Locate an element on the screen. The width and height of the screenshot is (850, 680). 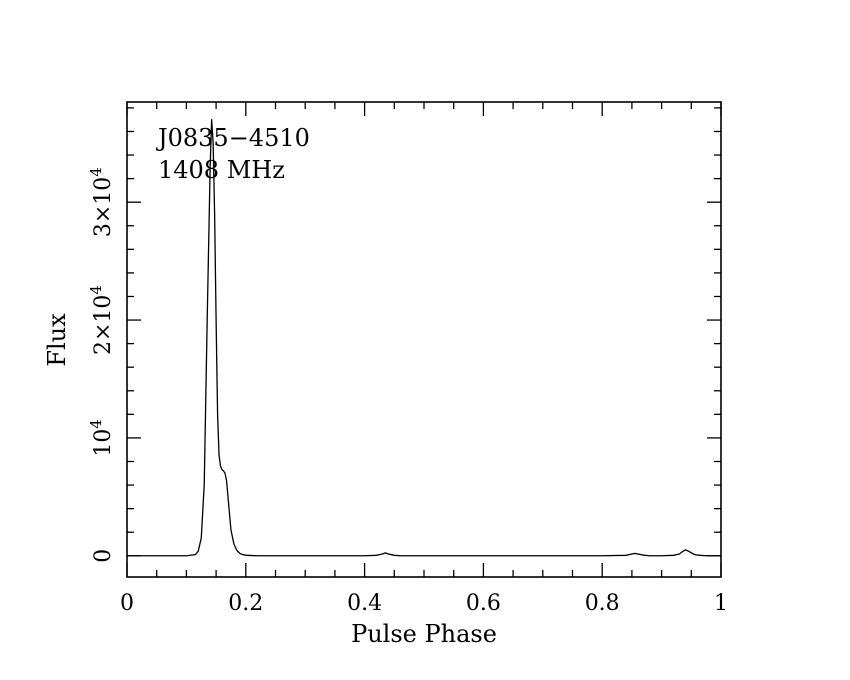
y-tick-label: 2×104 is located at coordinates (101, 320).